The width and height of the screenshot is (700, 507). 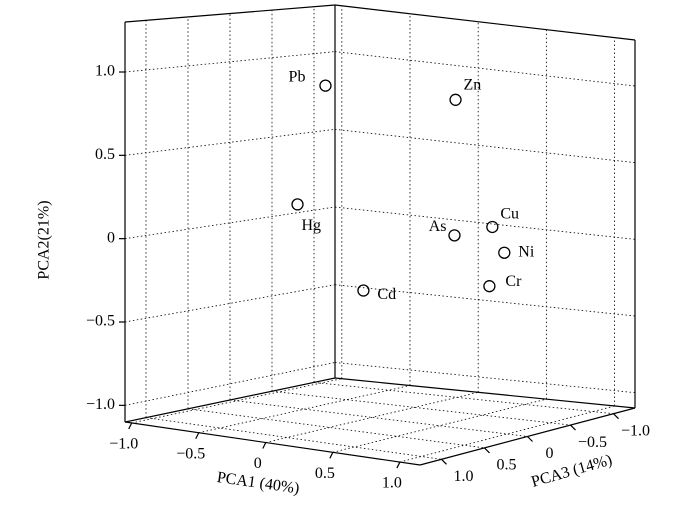 I want to click on z-tick-label: 0, so click(x=550, y=453).